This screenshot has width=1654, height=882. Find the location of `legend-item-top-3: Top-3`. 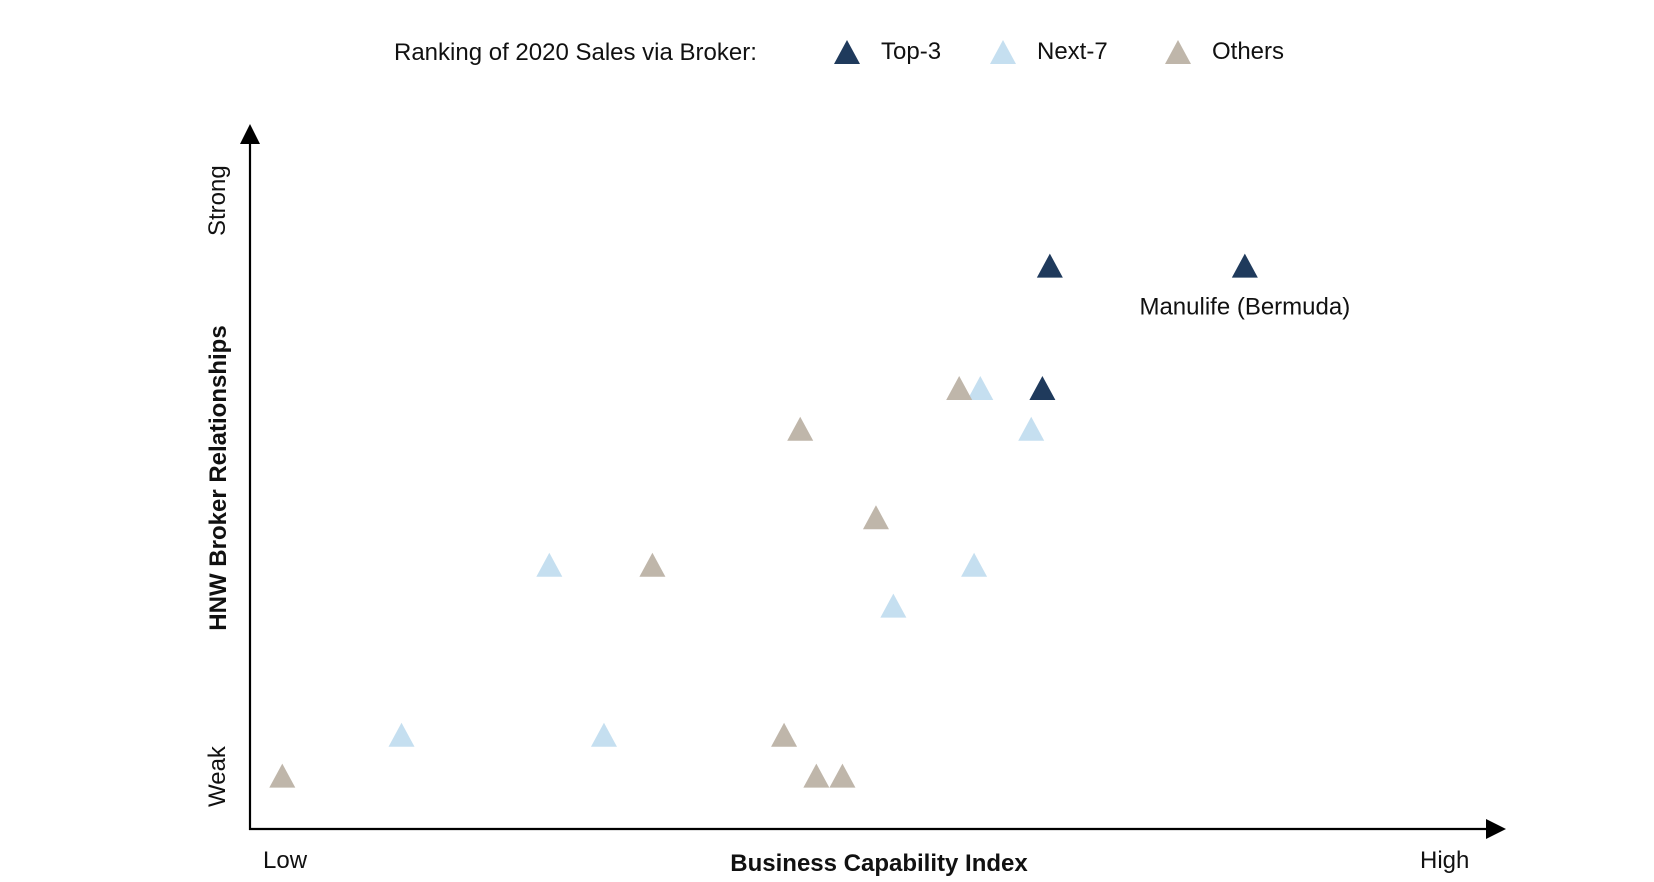

legend-item-top-3: Top-3 is located at coordinates (887, 51).